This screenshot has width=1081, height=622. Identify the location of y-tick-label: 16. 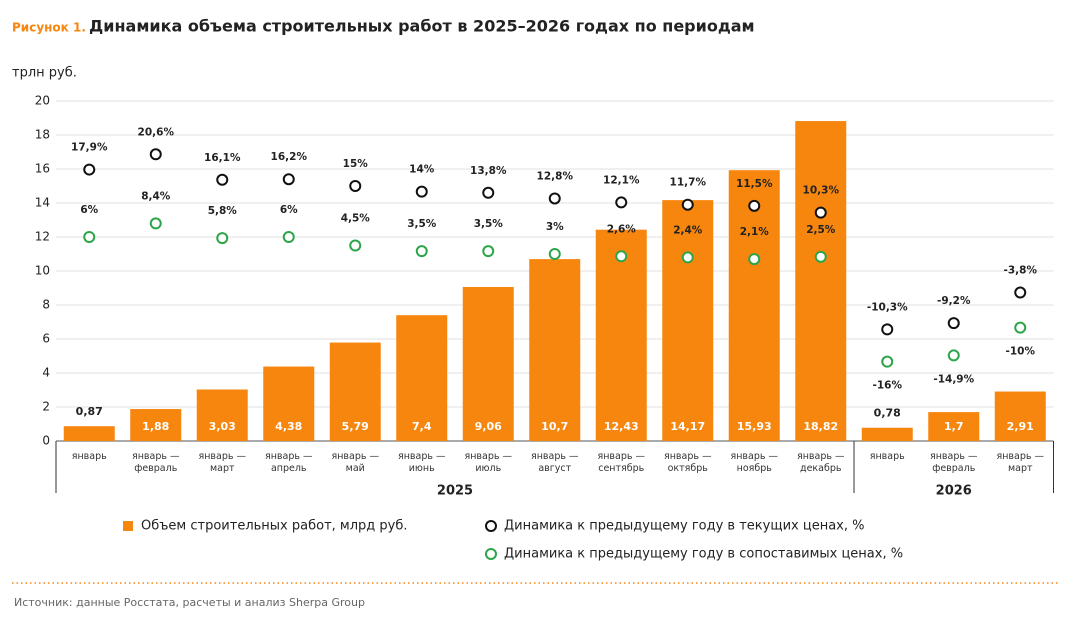
(42, 169).